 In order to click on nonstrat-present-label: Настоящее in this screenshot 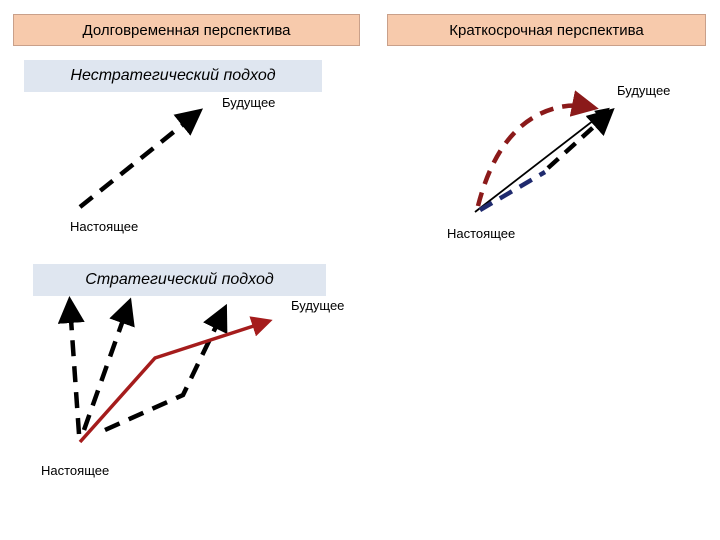, I will do `click(104, 226)`.